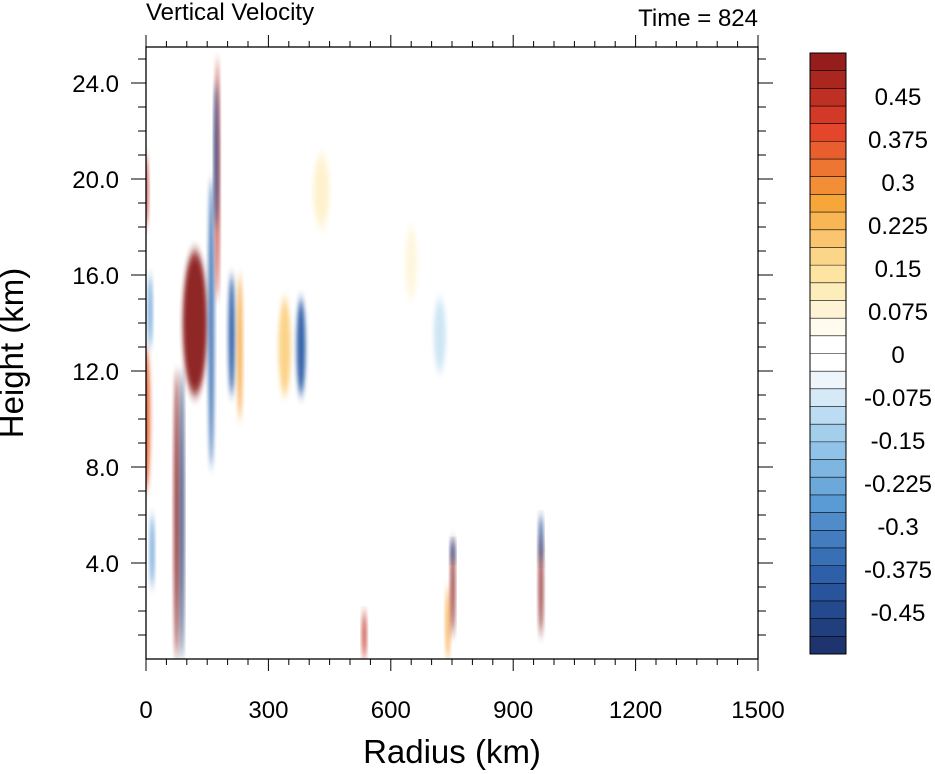  What do you see at coordinates (268, 710) in the screenshot?
I see `x-tick-label: 300` at bounding box center [268, 710].